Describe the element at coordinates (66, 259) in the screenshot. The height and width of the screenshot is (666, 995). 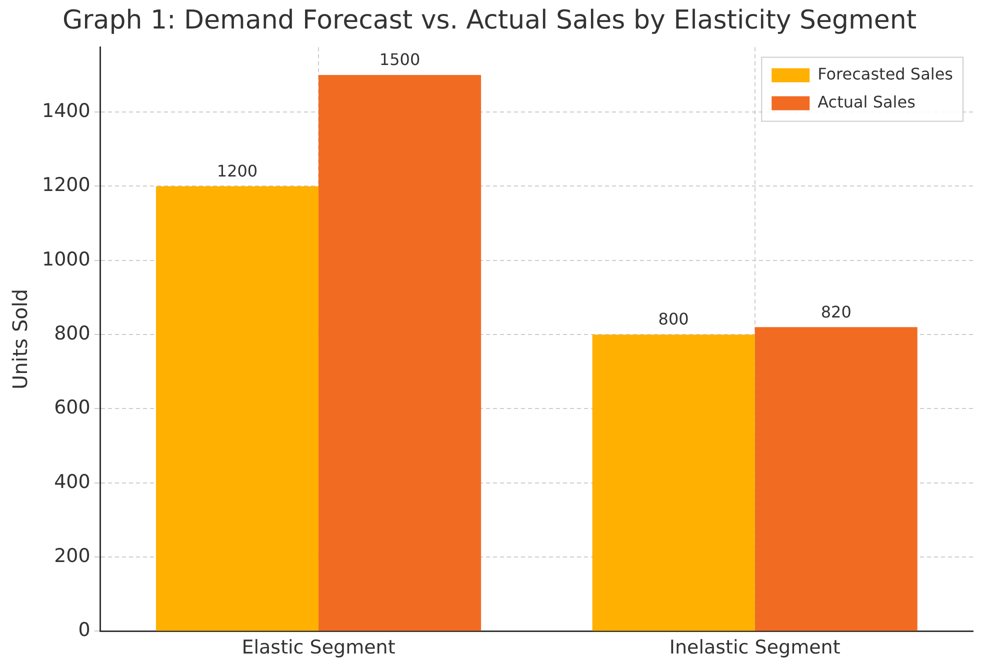
I see `y-tick-label: 1000` at that location.